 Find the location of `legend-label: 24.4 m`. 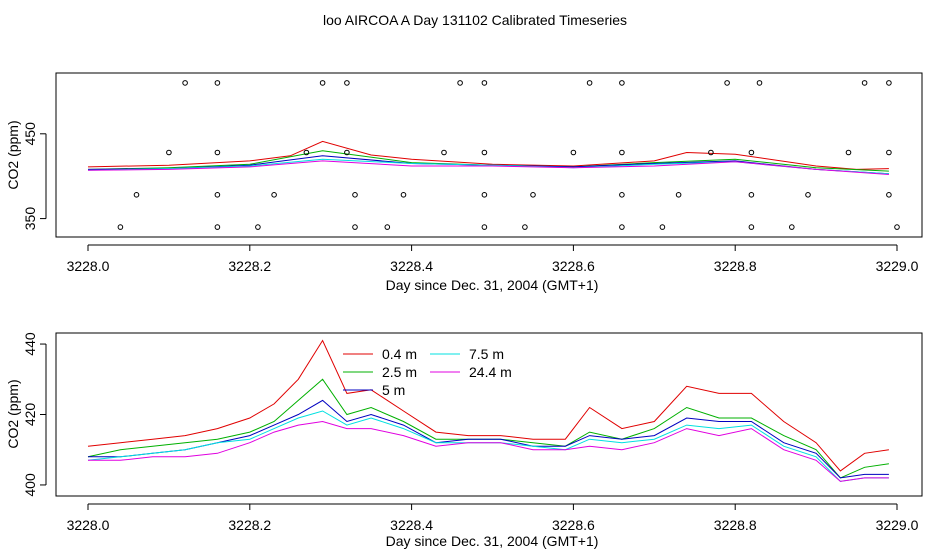

legend-label: 24.4 m is located at coordinates (490, 372).